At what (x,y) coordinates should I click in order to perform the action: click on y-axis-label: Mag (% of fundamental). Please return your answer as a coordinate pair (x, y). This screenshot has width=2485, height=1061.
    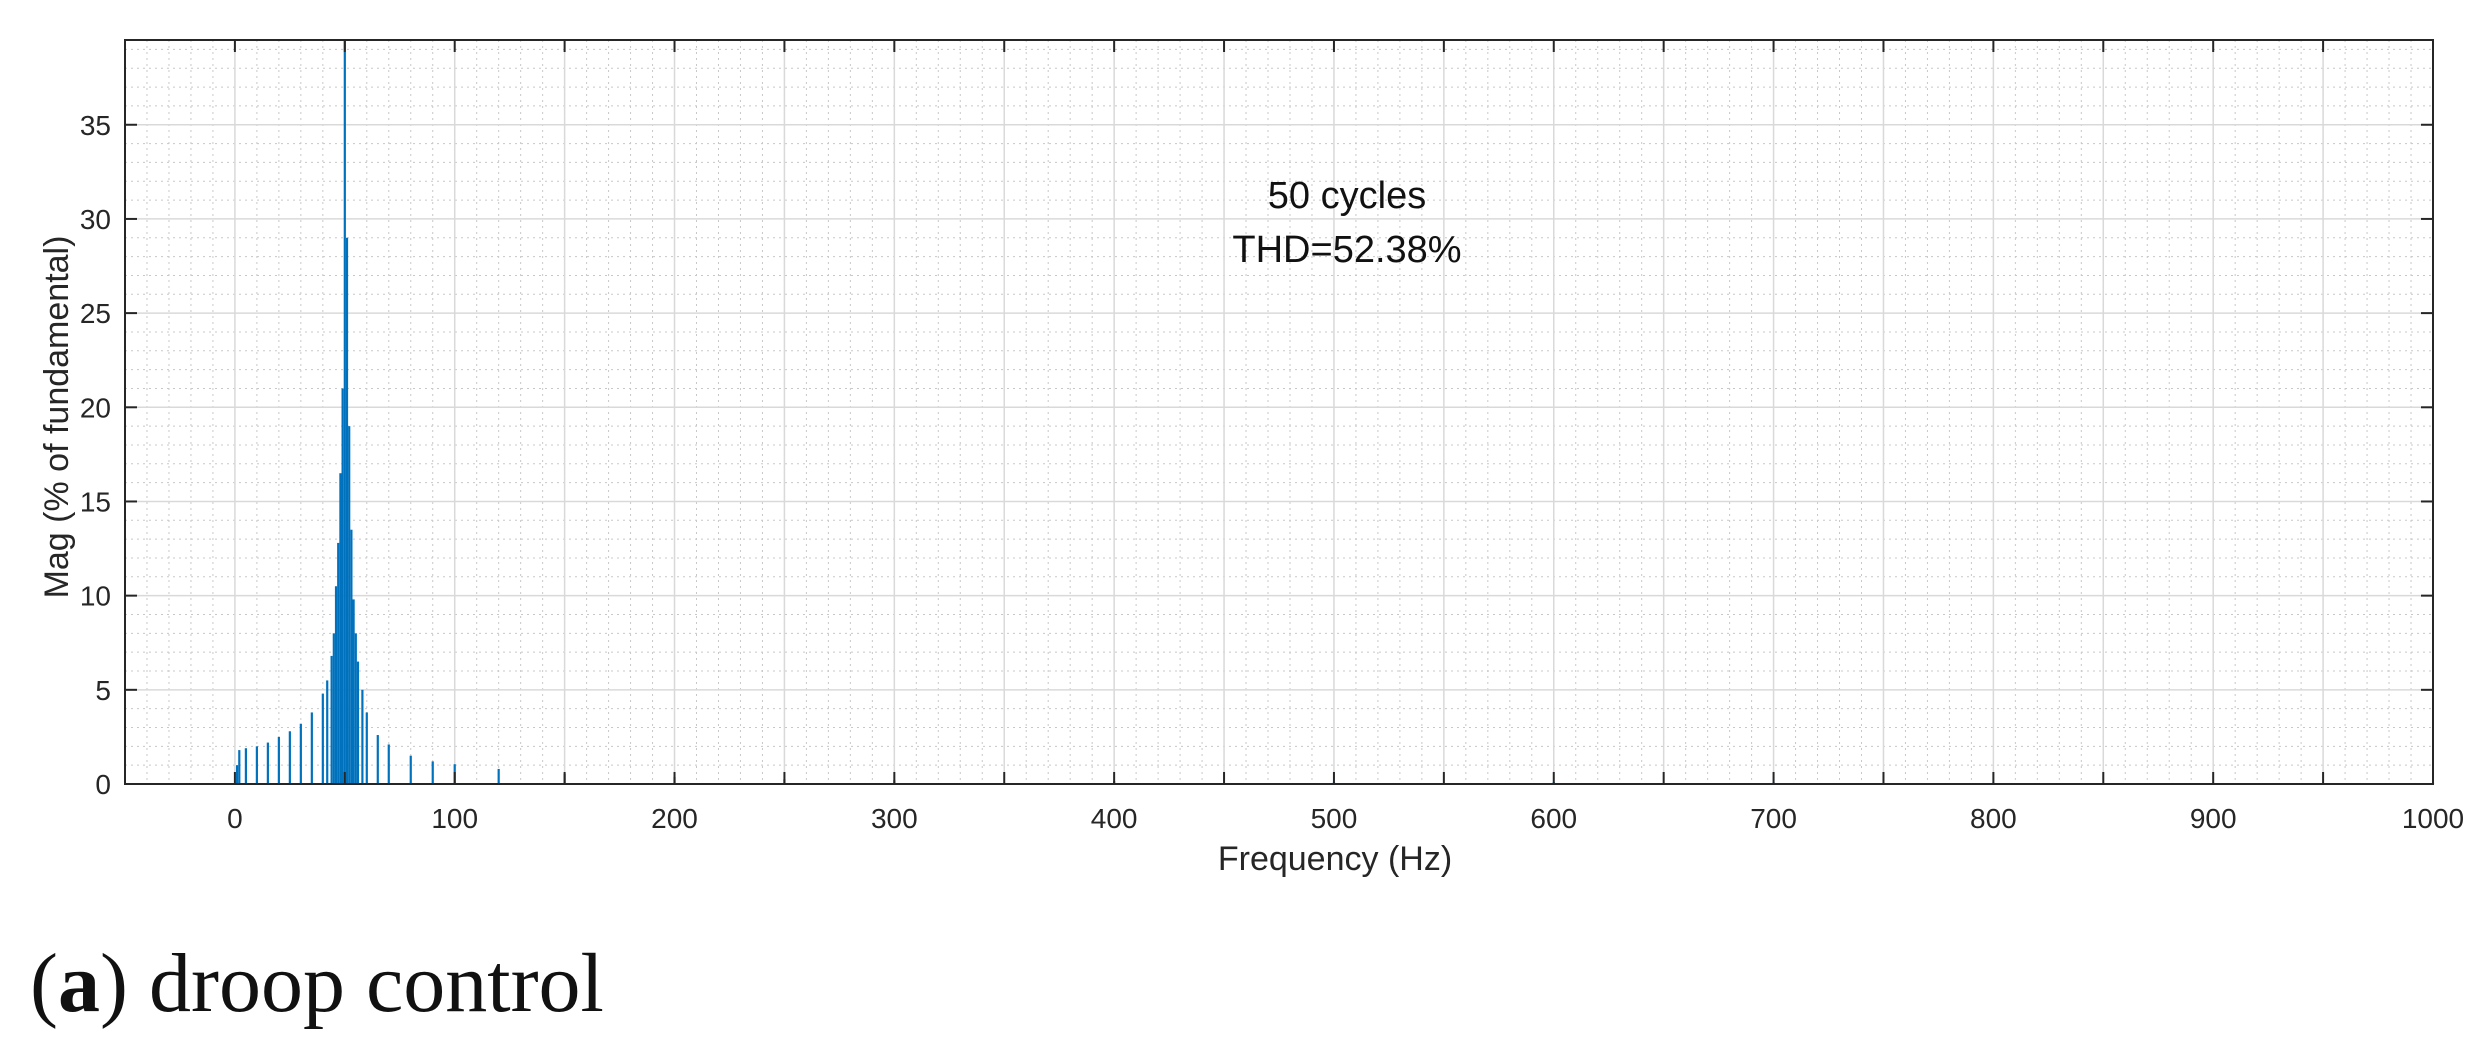
    Looking at the image, I should click on (57, 417).